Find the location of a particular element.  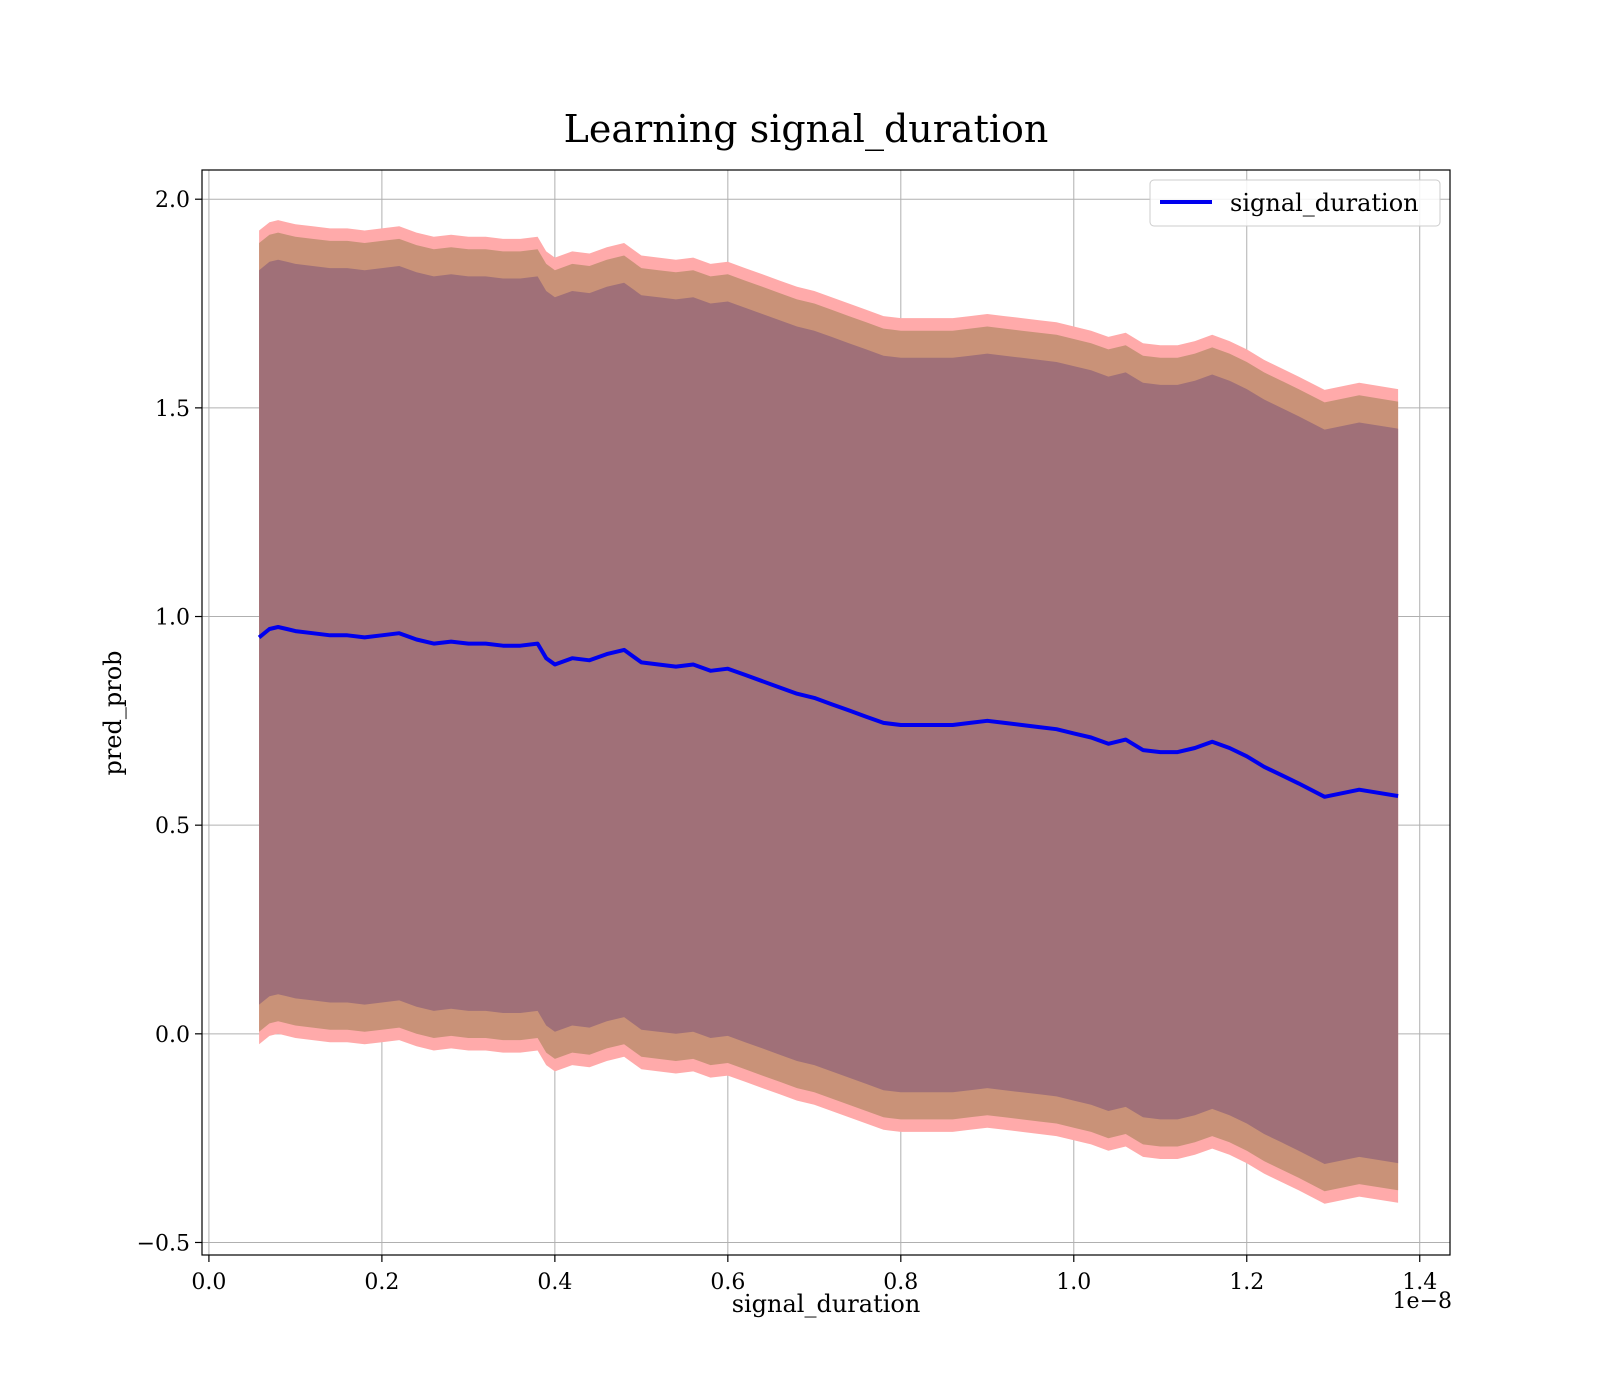

series-line-signal-duration is located at coordinates (828, 712).